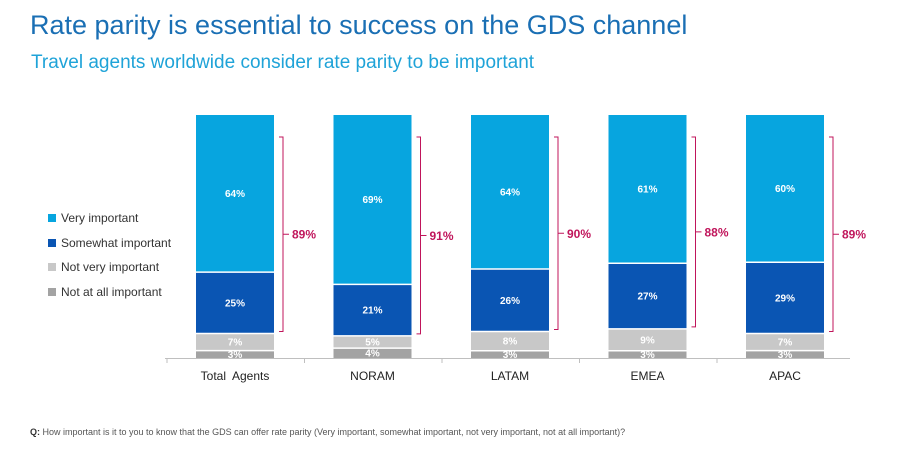 This screenshot has height=460, width=915. I want to click on footnote-prefix: Q:, so click(35, 432).